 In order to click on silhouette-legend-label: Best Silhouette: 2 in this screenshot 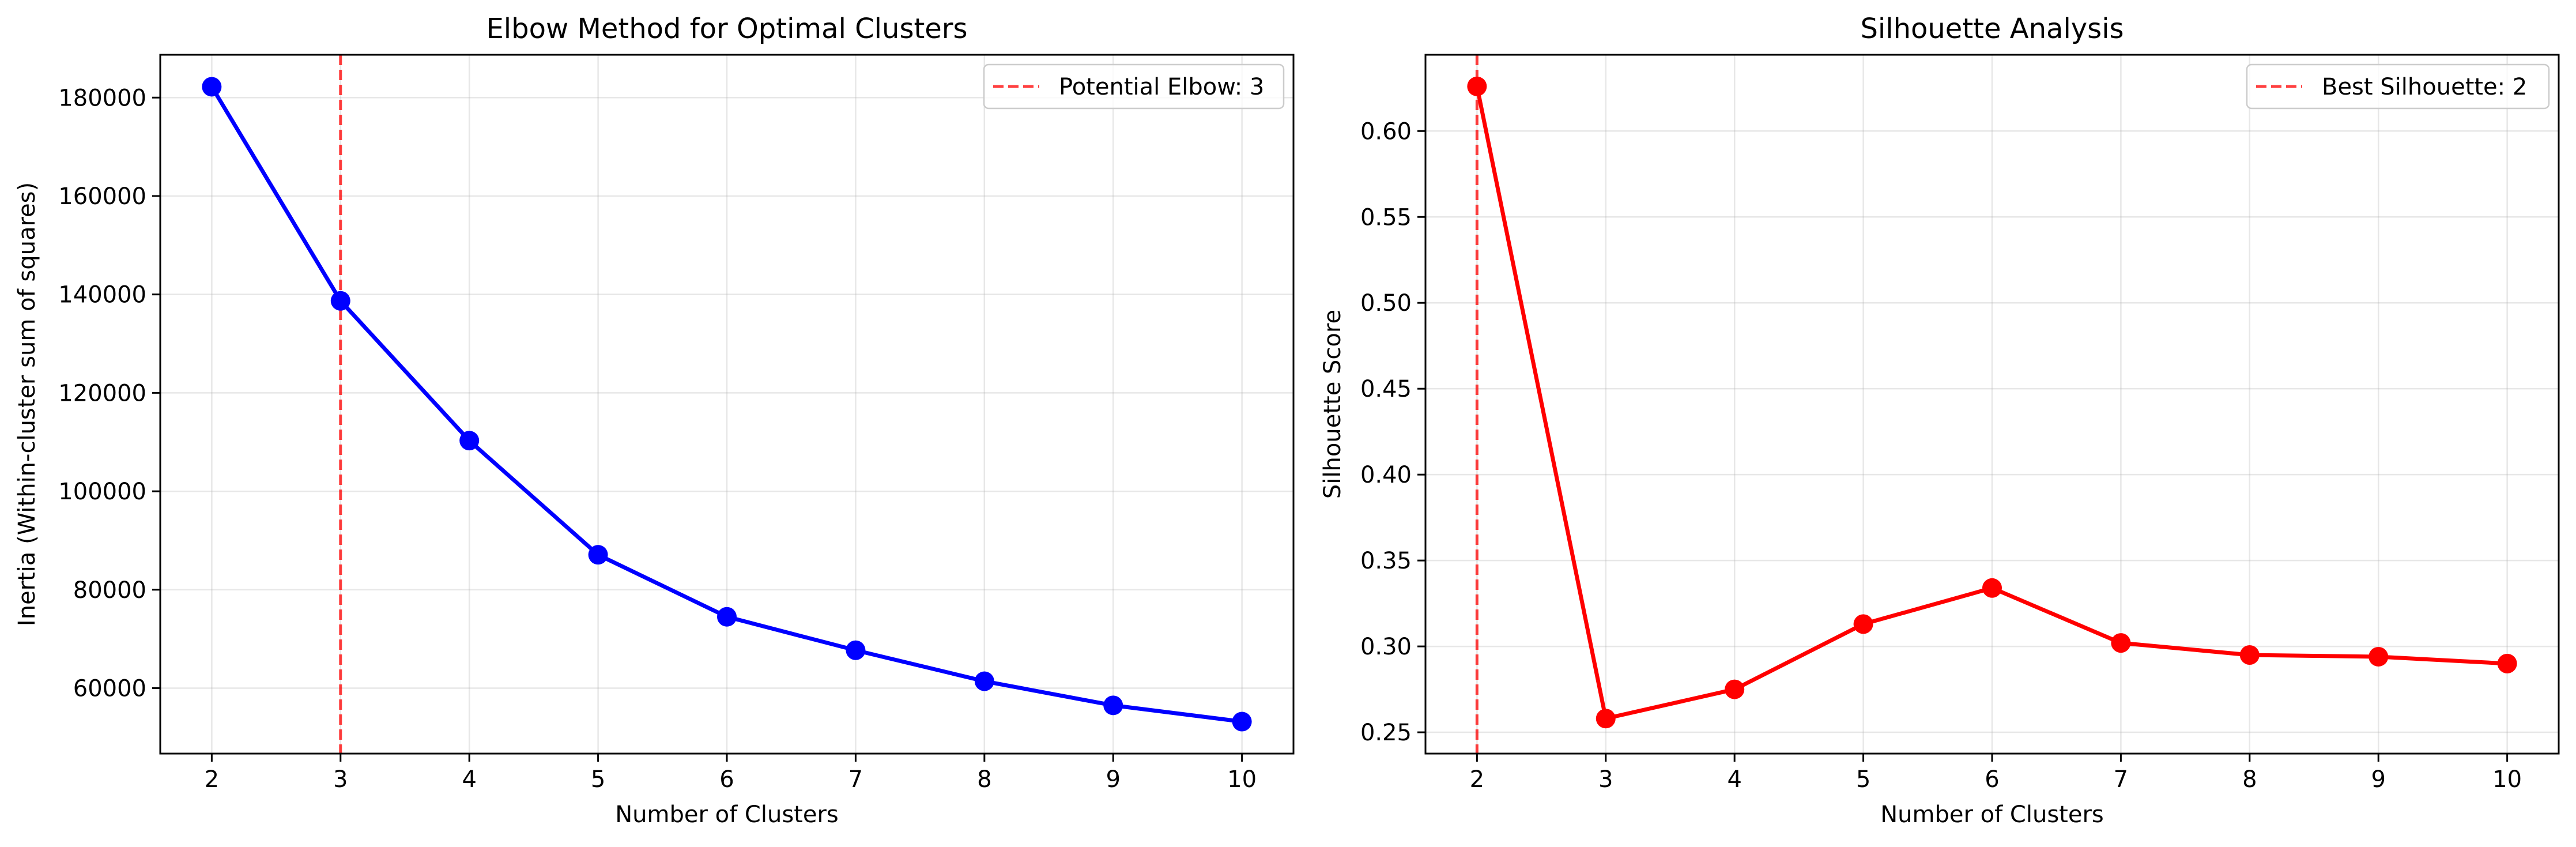, I will do `click(2424, 87)`.